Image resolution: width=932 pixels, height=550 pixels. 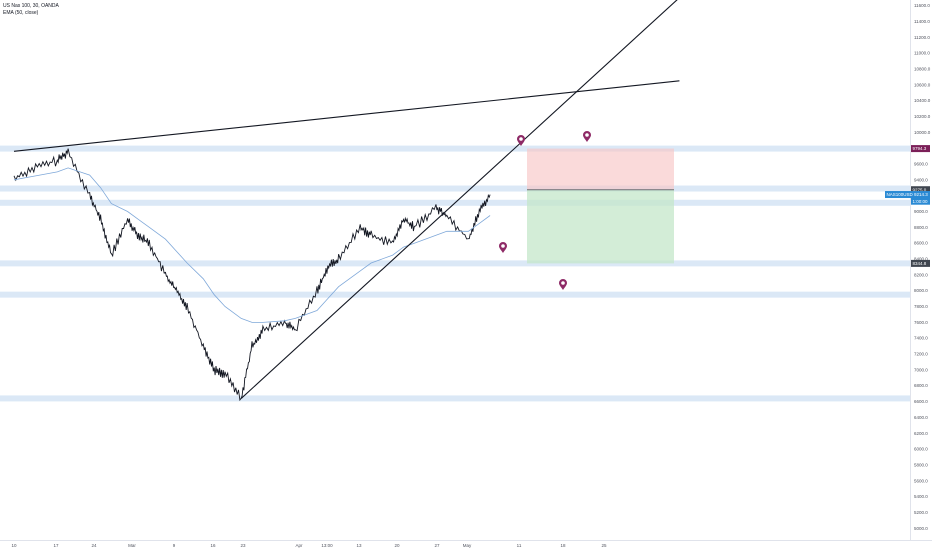 I want to click on price-tag-label: 9794.3, so click(x=920, y=148).